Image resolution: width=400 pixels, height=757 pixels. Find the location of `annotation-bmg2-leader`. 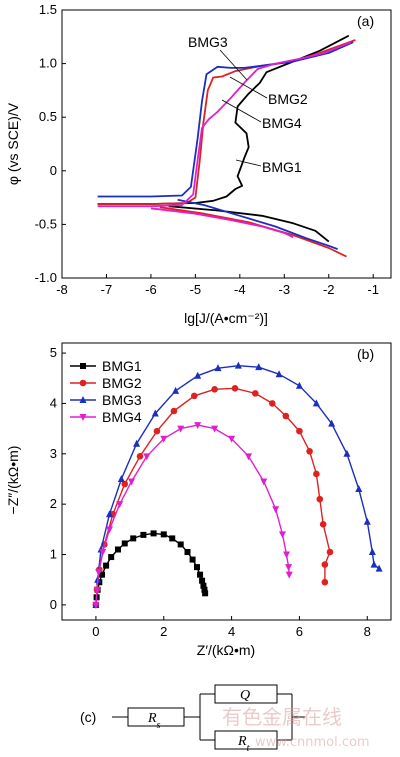

annotation-bmg2-leader is located at coordinates (248, 87).